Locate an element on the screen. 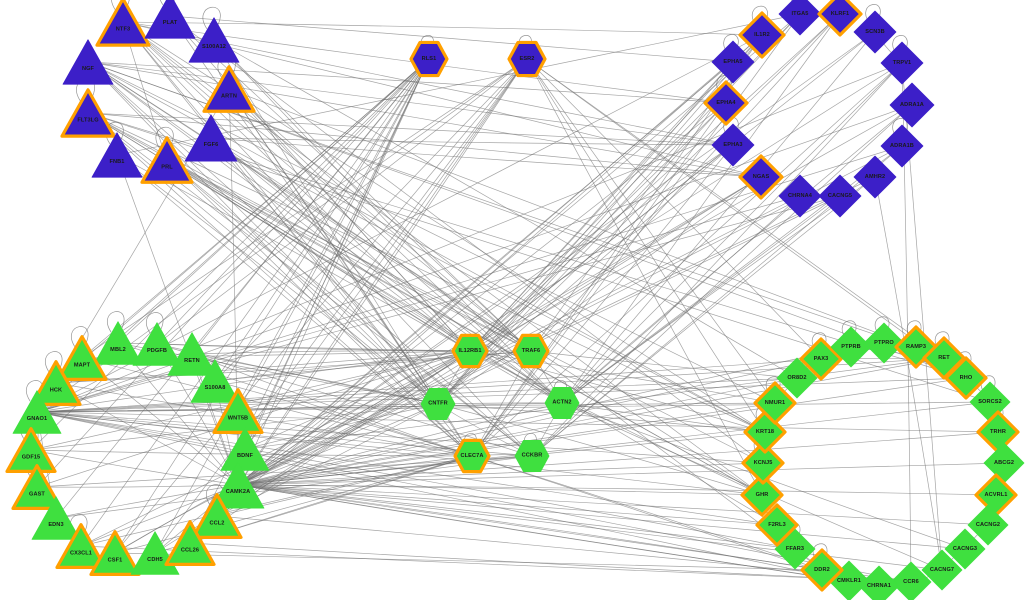  graph-node-esr2: ESR2 is located at coordinates (527, 59).